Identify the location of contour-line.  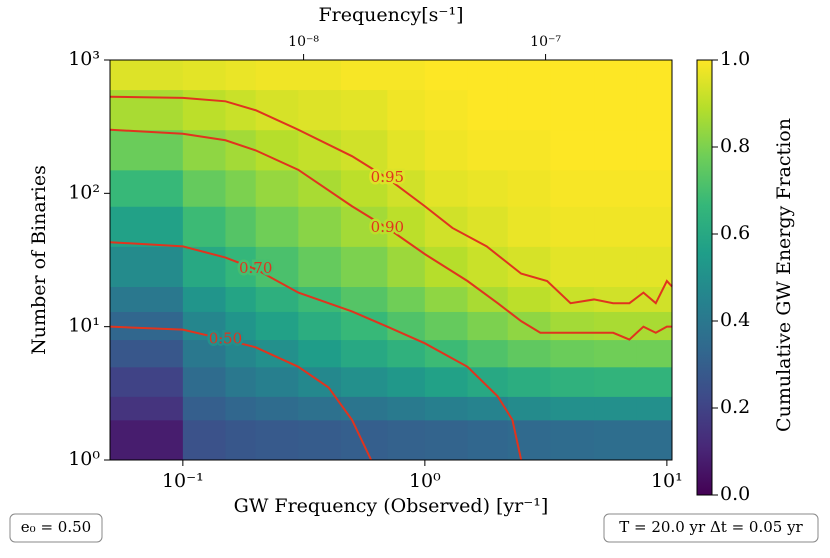
(241, 393).